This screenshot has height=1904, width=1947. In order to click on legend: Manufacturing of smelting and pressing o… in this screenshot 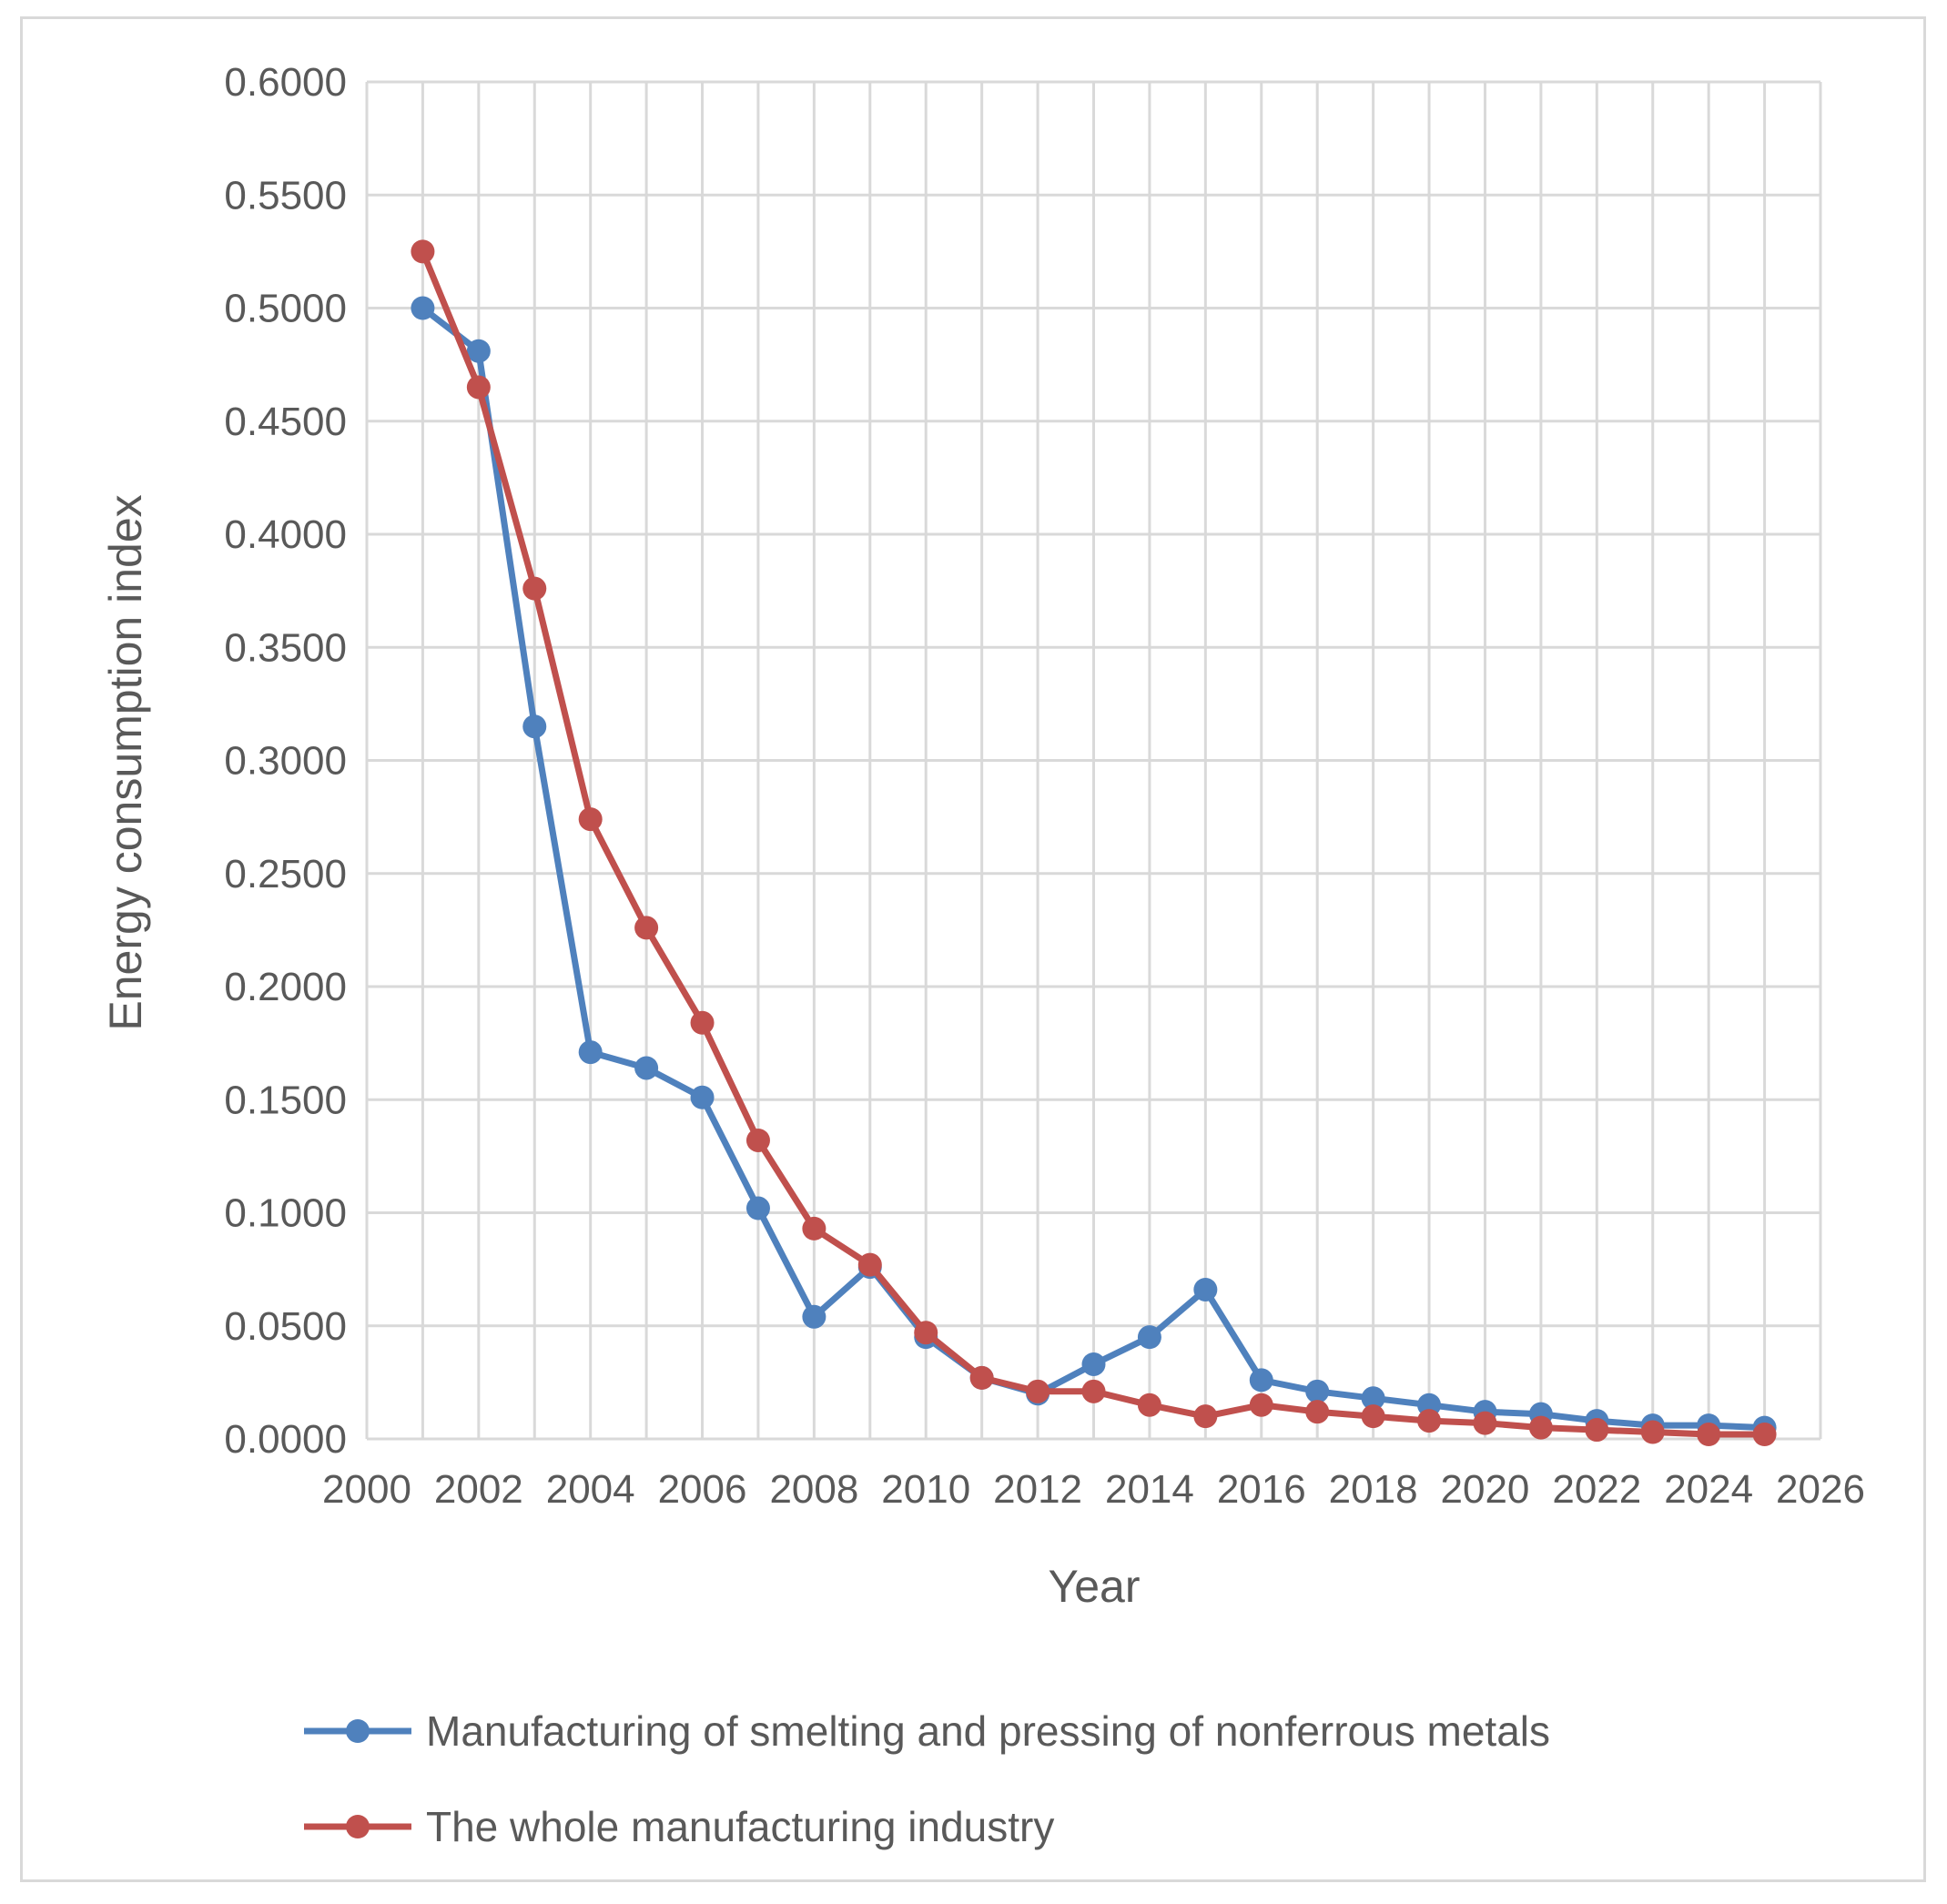, I will do `click(927, 1779)`.